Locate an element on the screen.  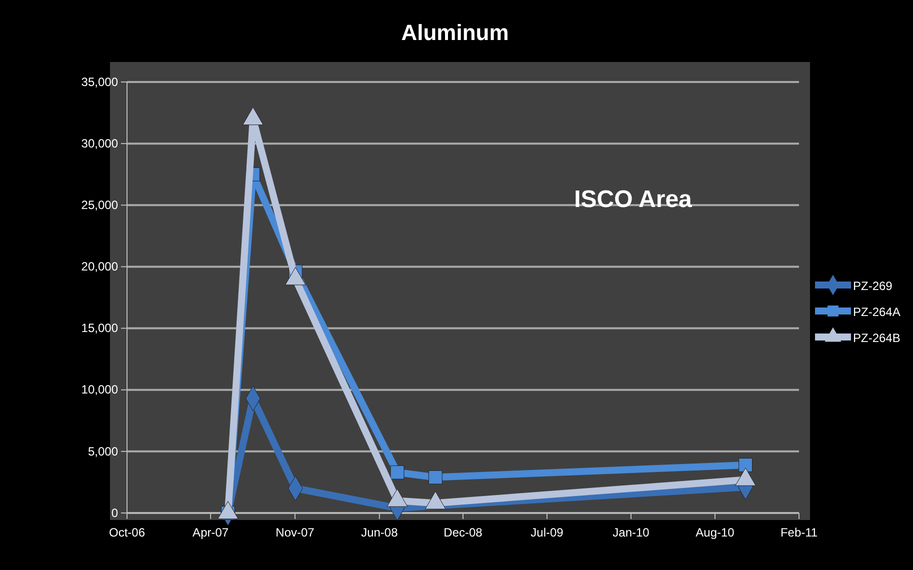
x-tick-label: Oct-06 is located at coordinates (127, 532).